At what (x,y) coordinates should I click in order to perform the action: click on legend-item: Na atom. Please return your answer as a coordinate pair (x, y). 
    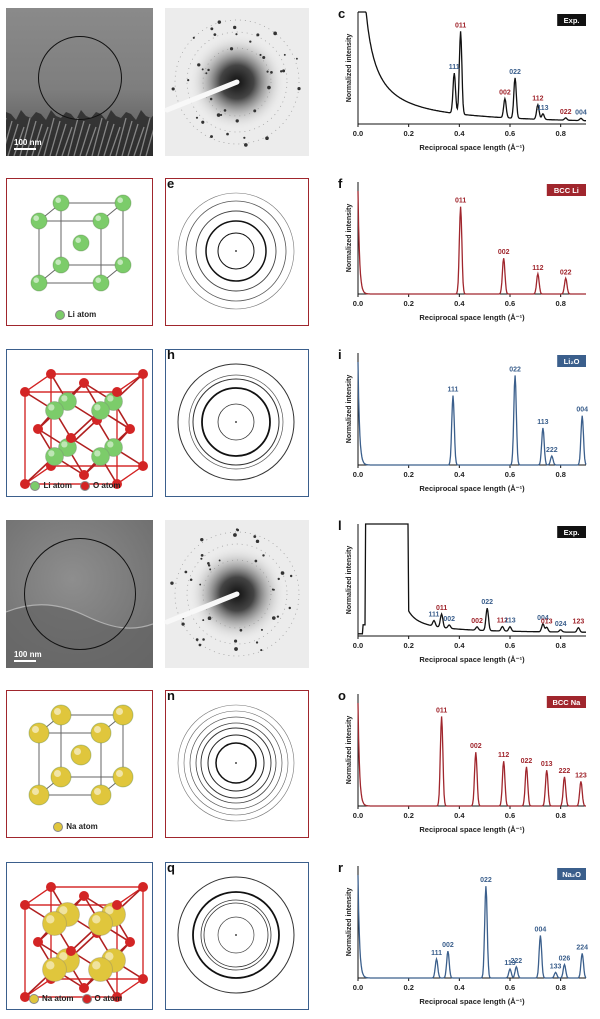
    Looking at the image, I should click on (75, 827).